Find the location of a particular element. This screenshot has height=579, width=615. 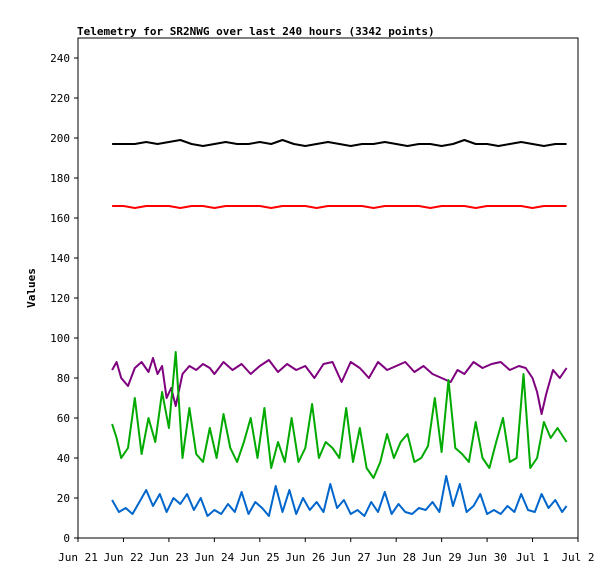

y-tick-label: 60 is located at coordinates (63, 418).